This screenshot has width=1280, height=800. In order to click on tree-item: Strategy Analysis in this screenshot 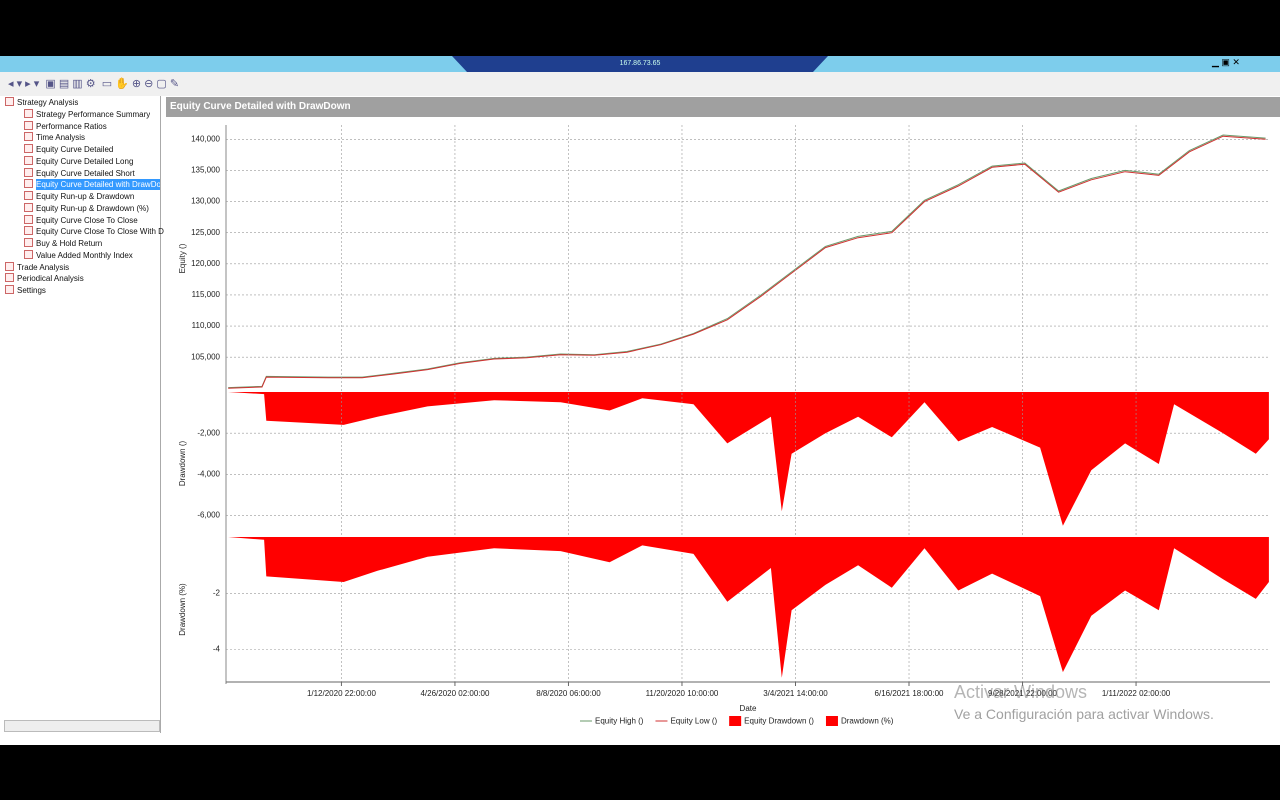, I will do `click(41, 102)`.